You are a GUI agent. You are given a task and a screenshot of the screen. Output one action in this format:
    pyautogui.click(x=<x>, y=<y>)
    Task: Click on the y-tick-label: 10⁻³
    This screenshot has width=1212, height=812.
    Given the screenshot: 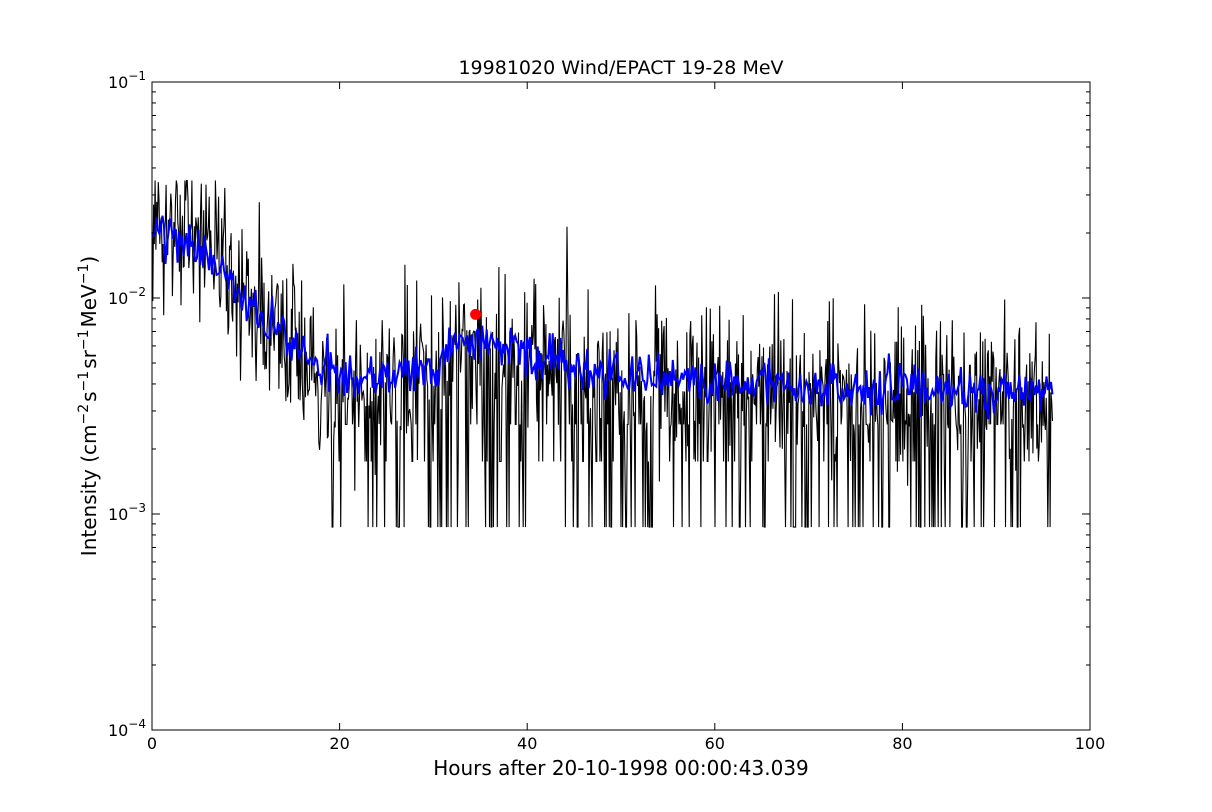 What is the action you would take?
    pyautogui.click(x=127, y=512)
    